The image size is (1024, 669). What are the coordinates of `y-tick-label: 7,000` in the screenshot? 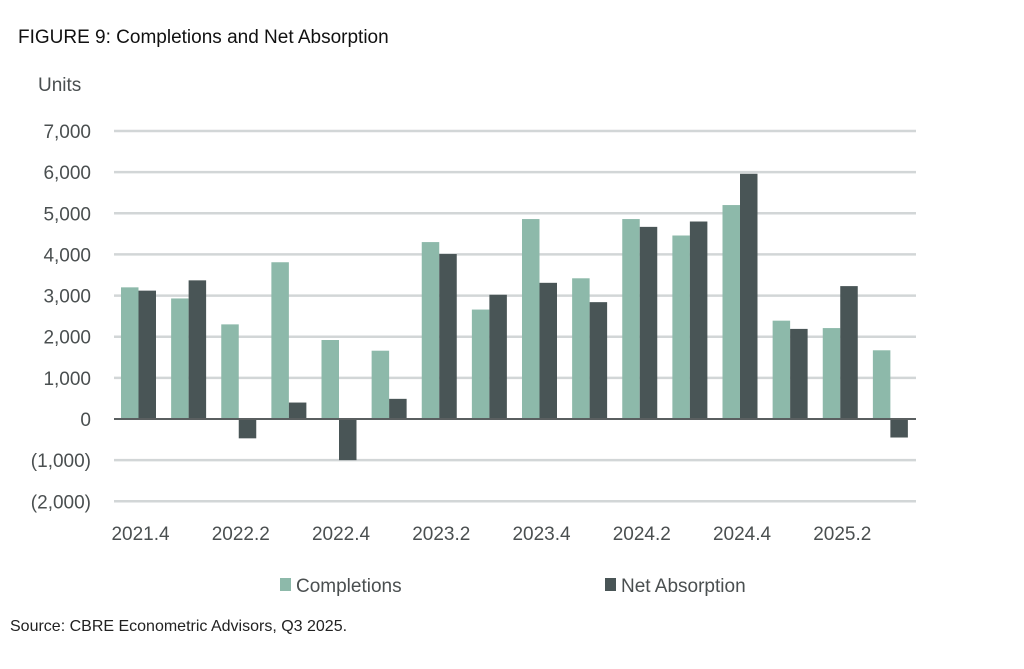 It's located at (67, 132).